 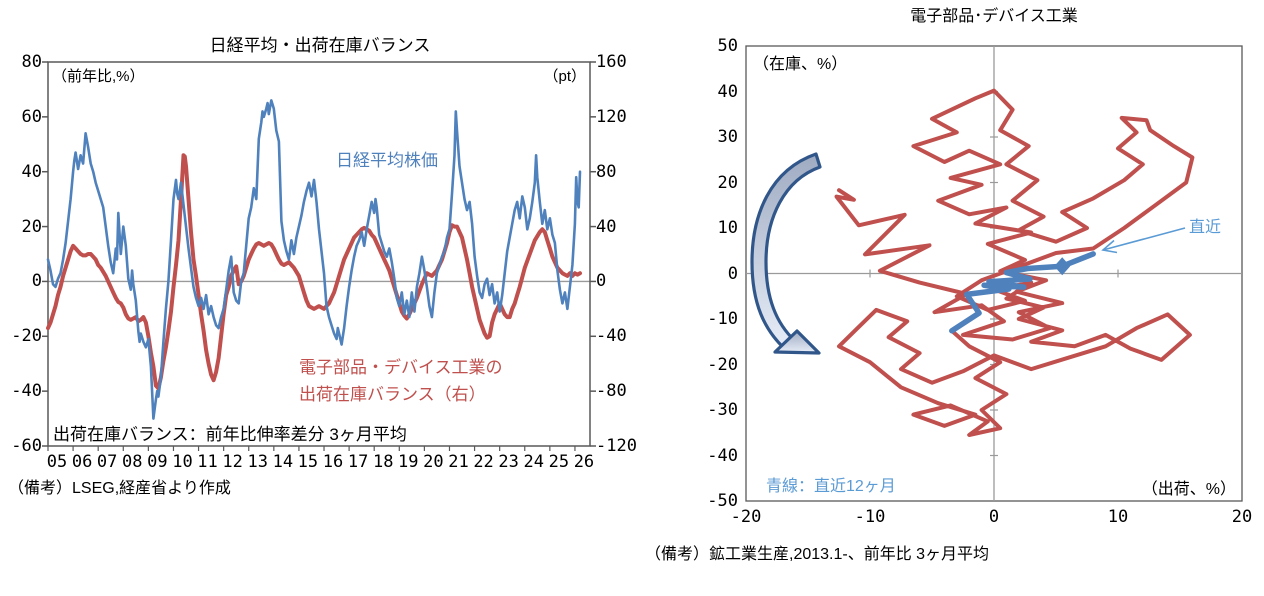 I want to click on right-chart-y-tick-label: 10, so click(x=727, y=228).